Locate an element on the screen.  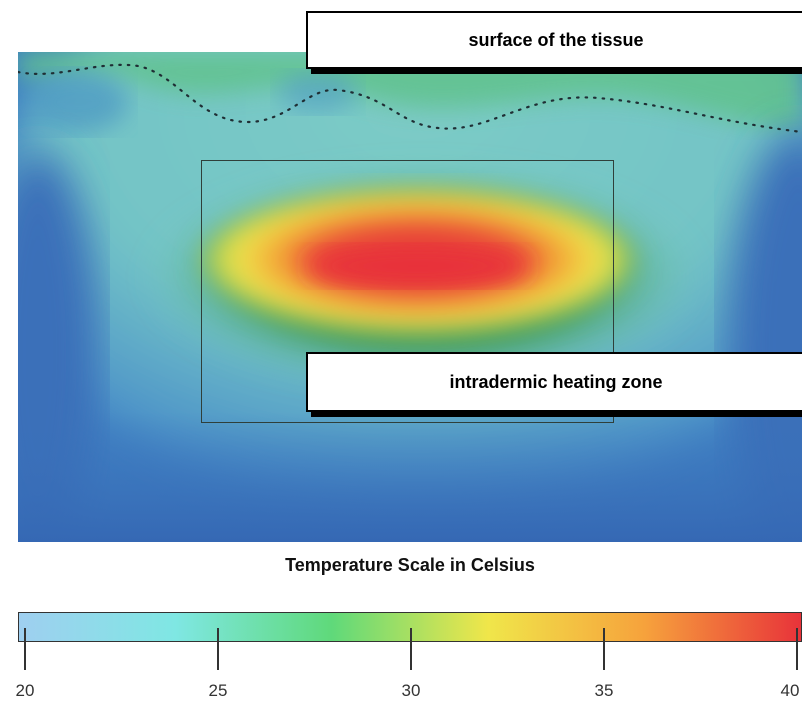
surface-label: surface of the tissue is located at coordinates (554, 40).